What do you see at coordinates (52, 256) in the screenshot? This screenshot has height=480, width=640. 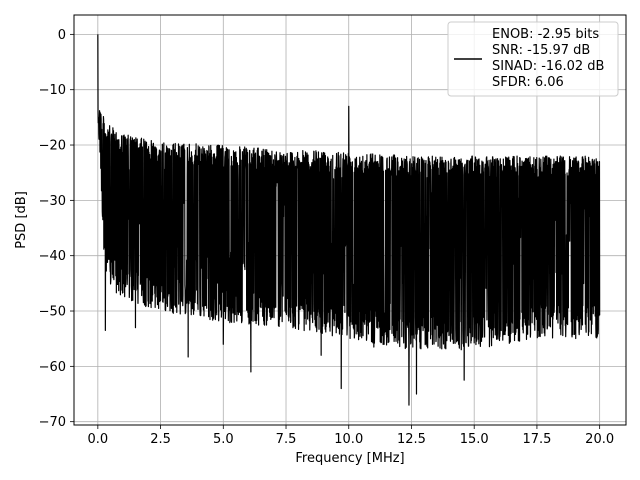 I see `y-tick-label: −40` at bounding box center [52, 256].